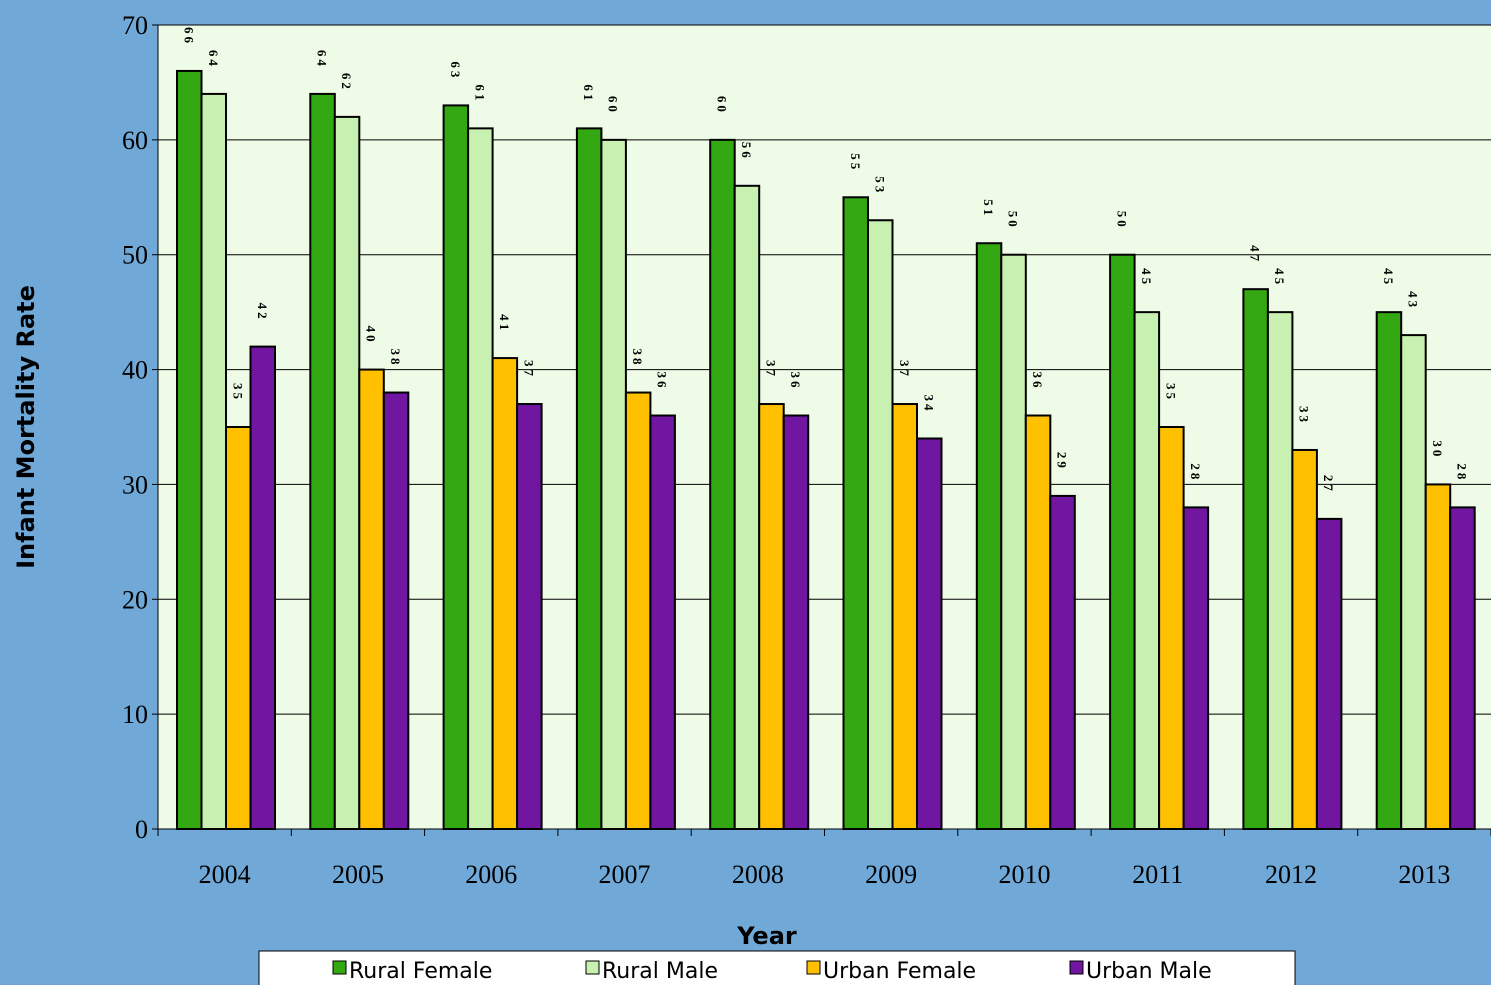 The height and width of the screenshot is (985, 1491). I want to click on data-label: 34, so click(928, 403).